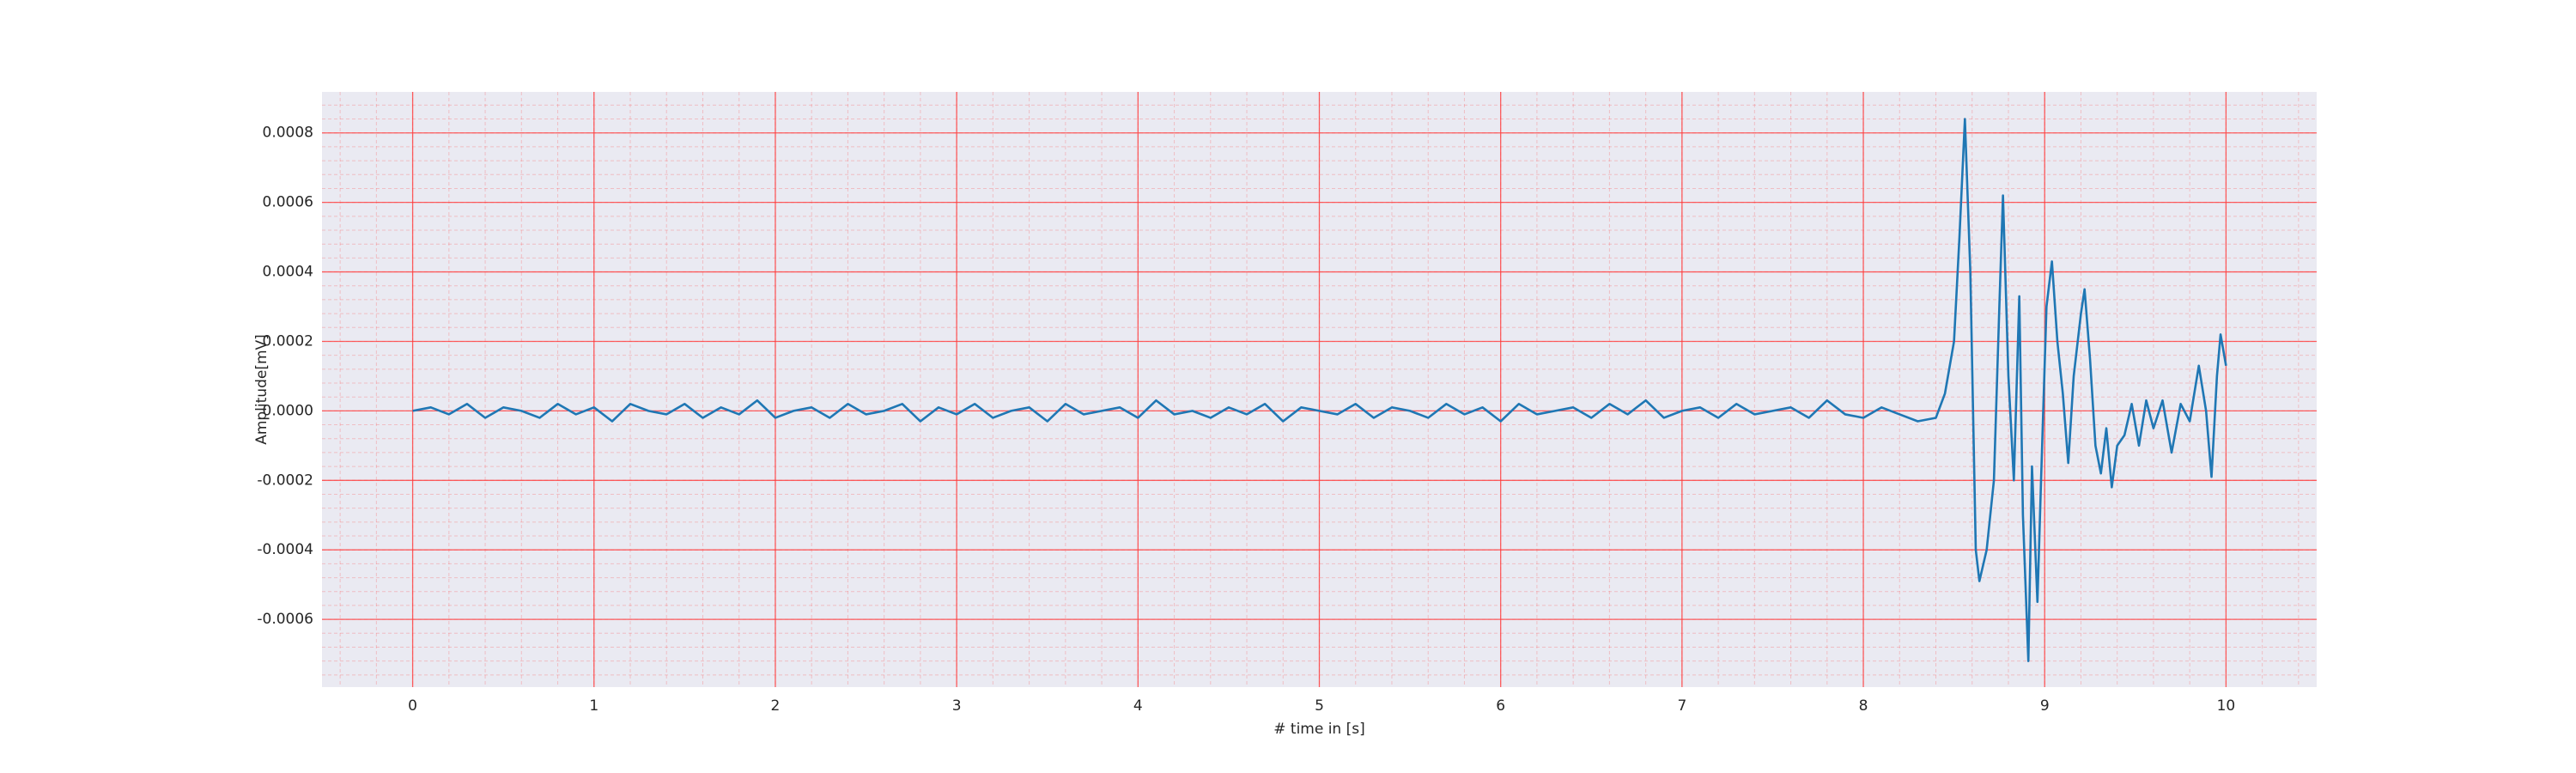 The image size is (2576, 773). I want to click on x-tick-label: 3, so click(957, 706).